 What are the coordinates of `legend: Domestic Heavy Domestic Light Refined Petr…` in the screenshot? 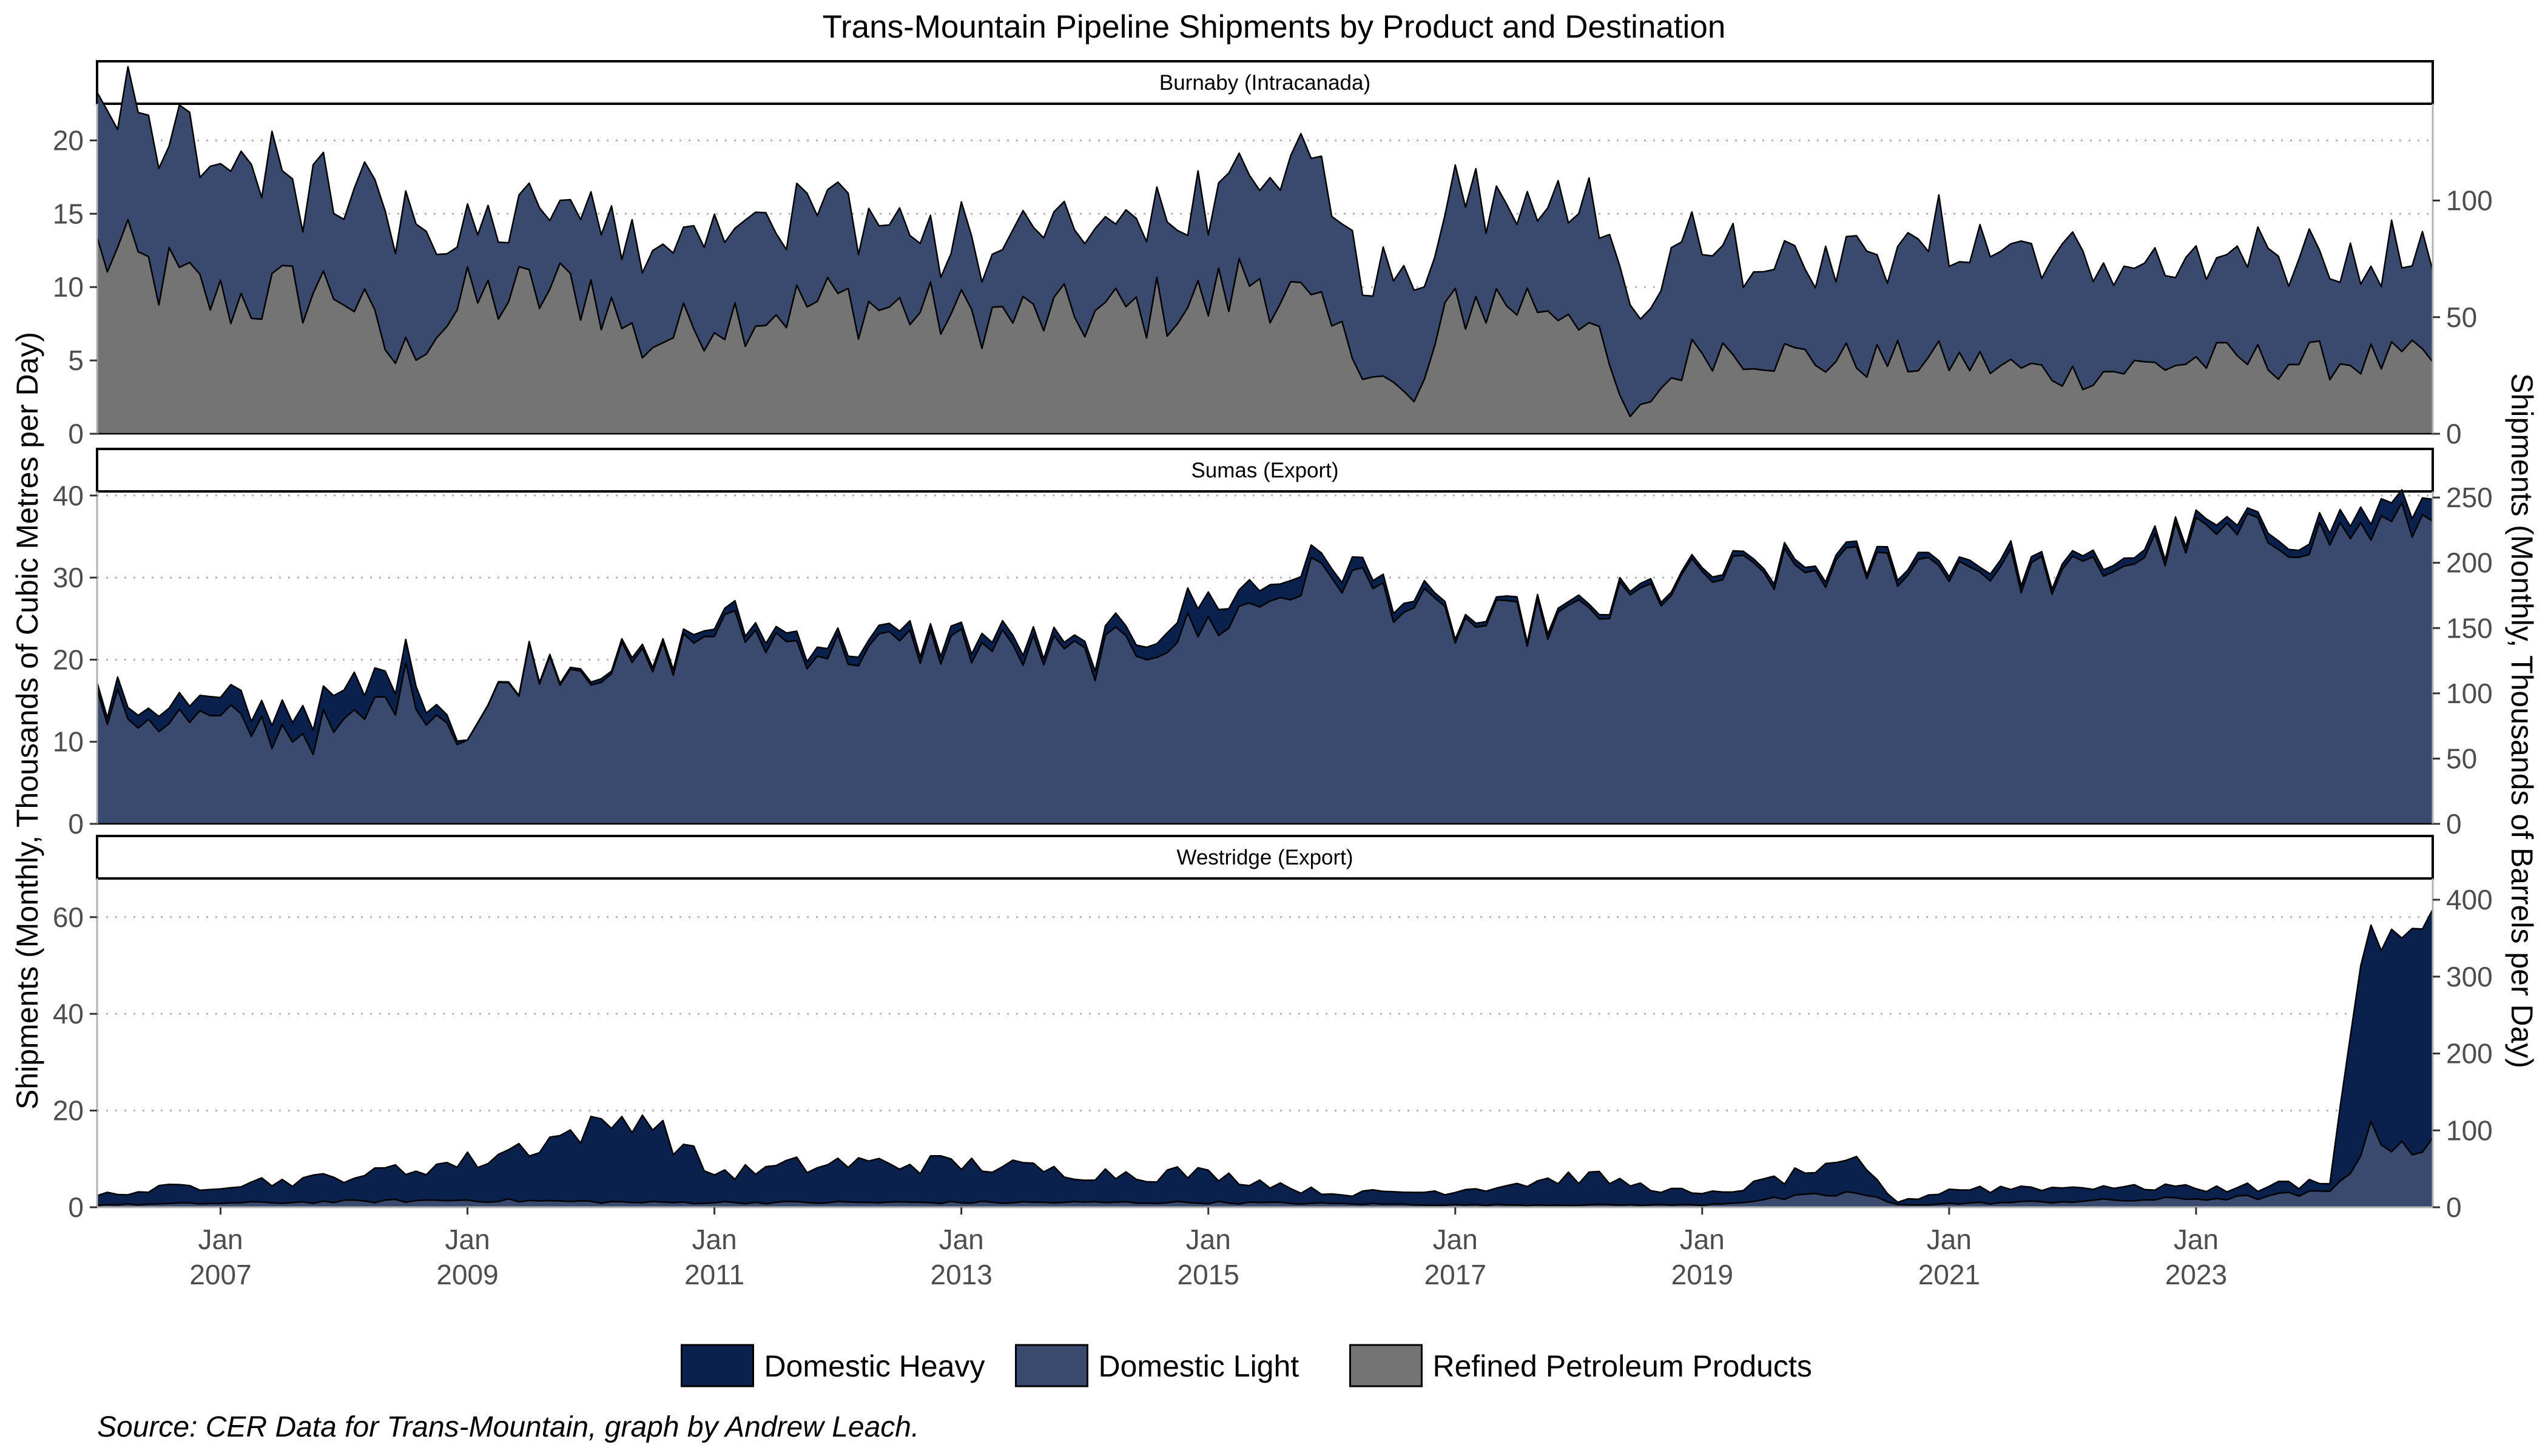 It's located at (1246, 1365).